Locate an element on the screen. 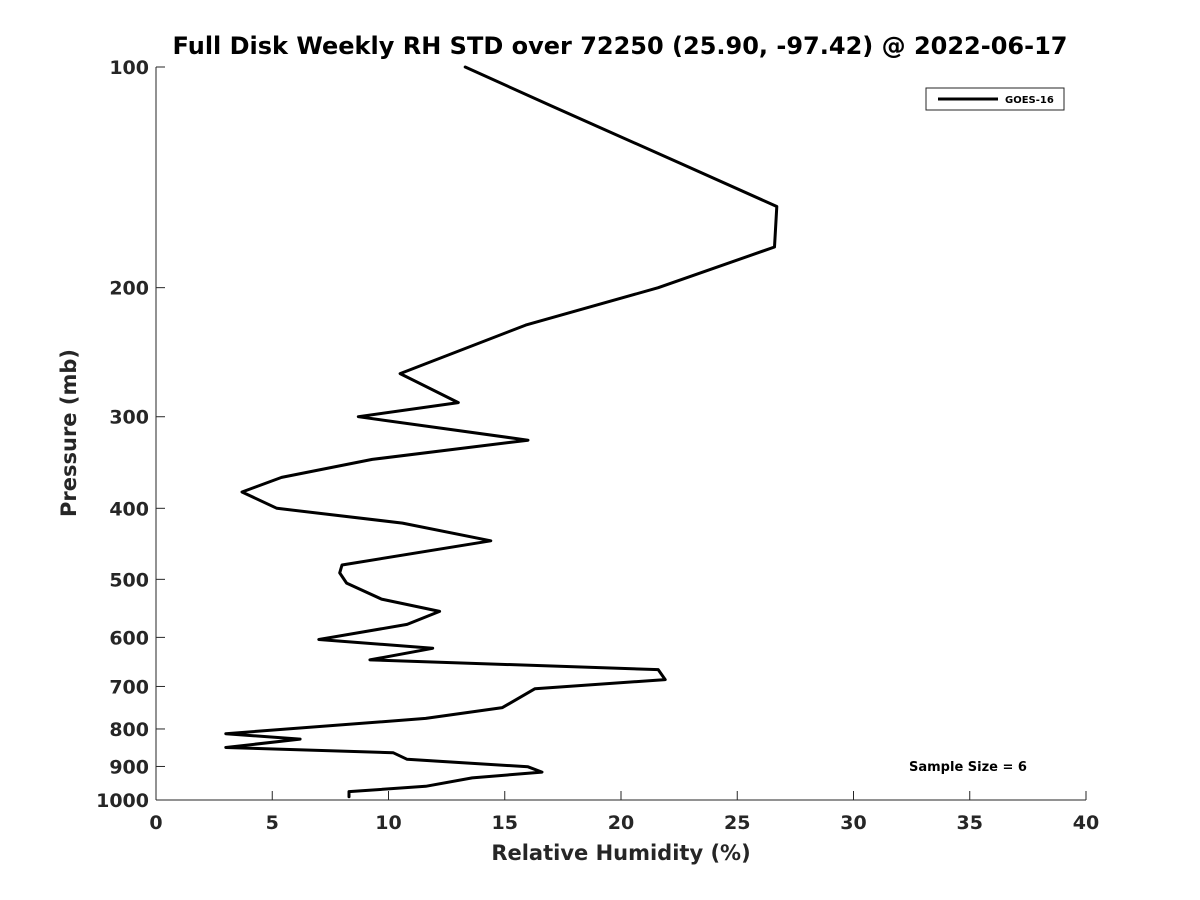  x-tick-label: 25 is located at coordinates (737, 823).